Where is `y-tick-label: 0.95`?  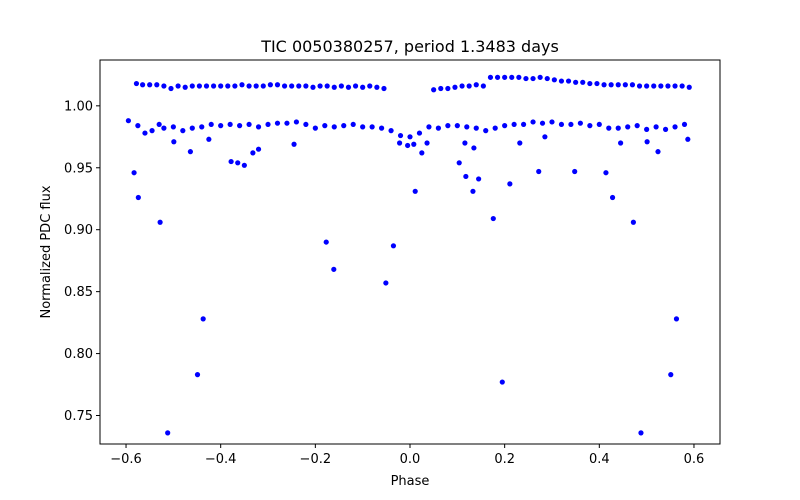 y-tick-label: 0.95 is located at coordinates (78, 168).